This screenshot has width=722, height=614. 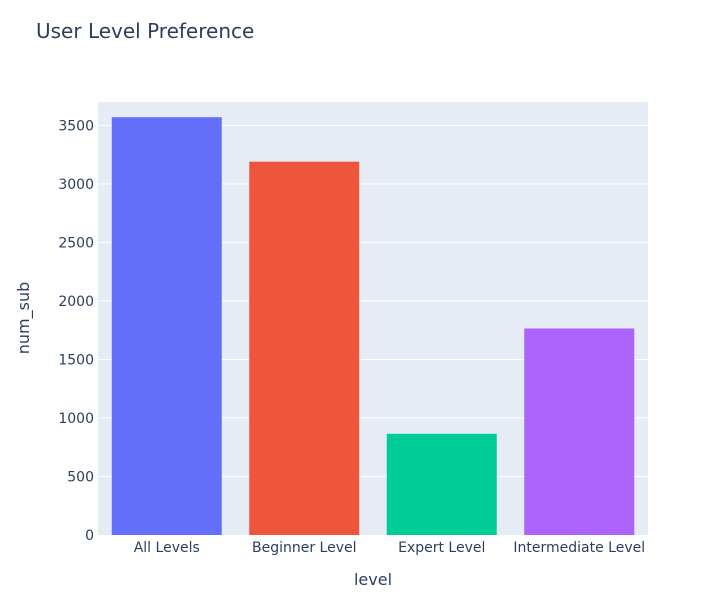 I want to click on bar-beginner-level, so click(x=304, y=348).